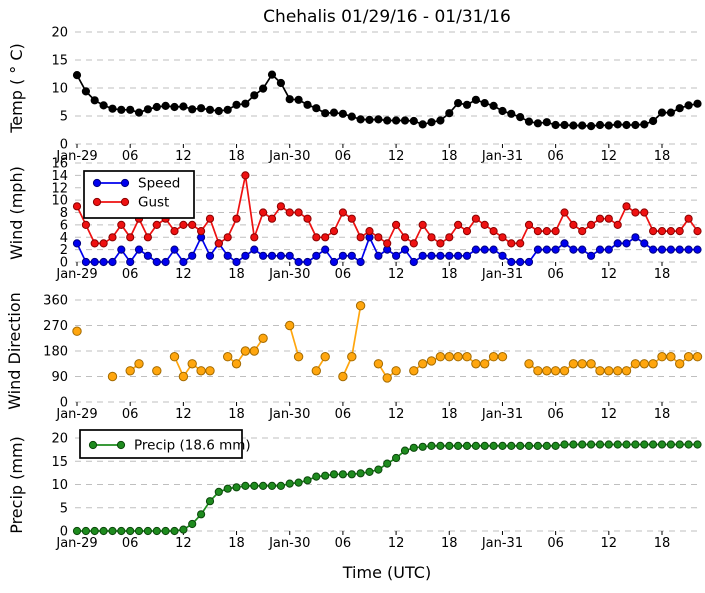 Image resolution: width=705 pixels, height=593 pixels. What do you see at coordinates (609, 414) in the screenshot?
I see `wind-direction-x-tick-label: 12` at bounding box center [609, 414].